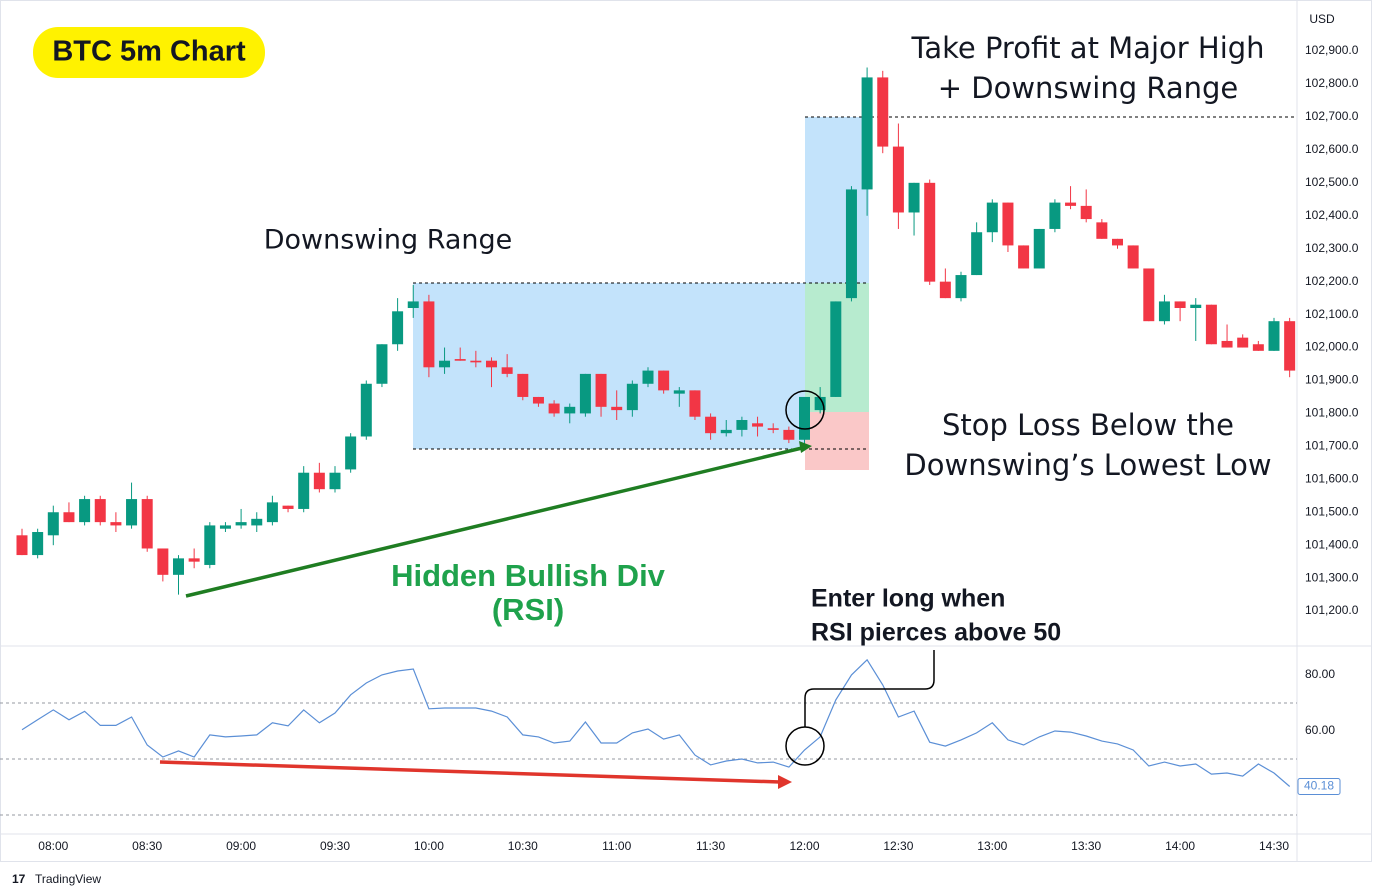  Describe the element at coordinates (494, 522) in the screenshot. I see `divergence-line` at that location.